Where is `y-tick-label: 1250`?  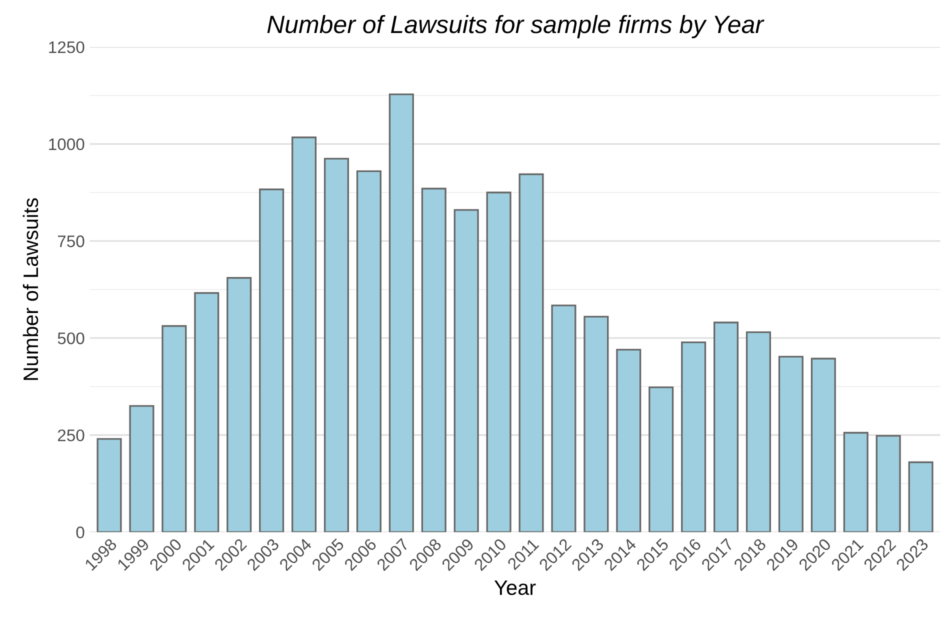 y-tick-label: 1250 is located at coordinates (66, 47).